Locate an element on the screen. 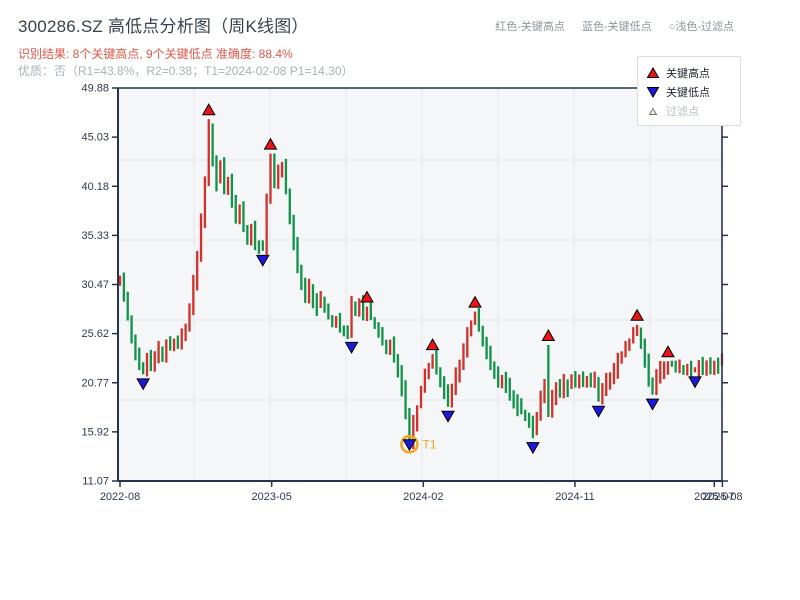  color-legend-caption: 红色-关键高点 蓝色-关键低点 ○浅色-过滤点 is located at coordinates (614, 26).